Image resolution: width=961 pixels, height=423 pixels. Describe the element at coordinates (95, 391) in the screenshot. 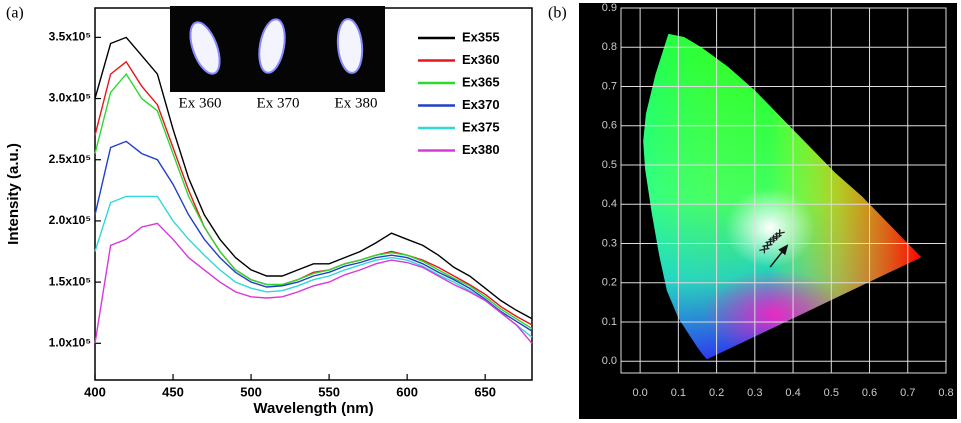

I see `x-tick-label: 400` at that location.